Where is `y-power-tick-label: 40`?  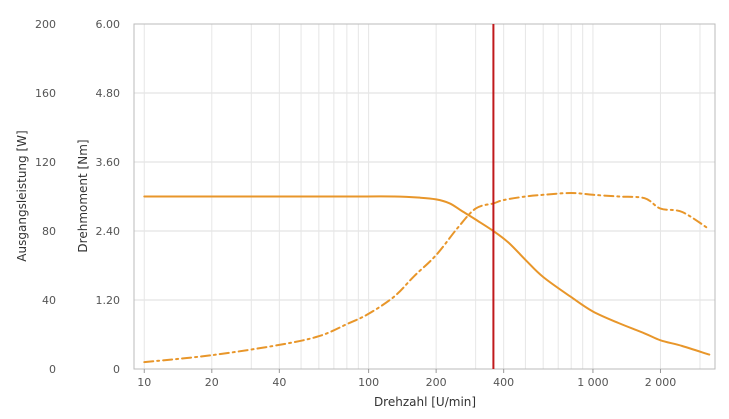 y-power-tick-label: 40 is located at coordinates (49, 300).